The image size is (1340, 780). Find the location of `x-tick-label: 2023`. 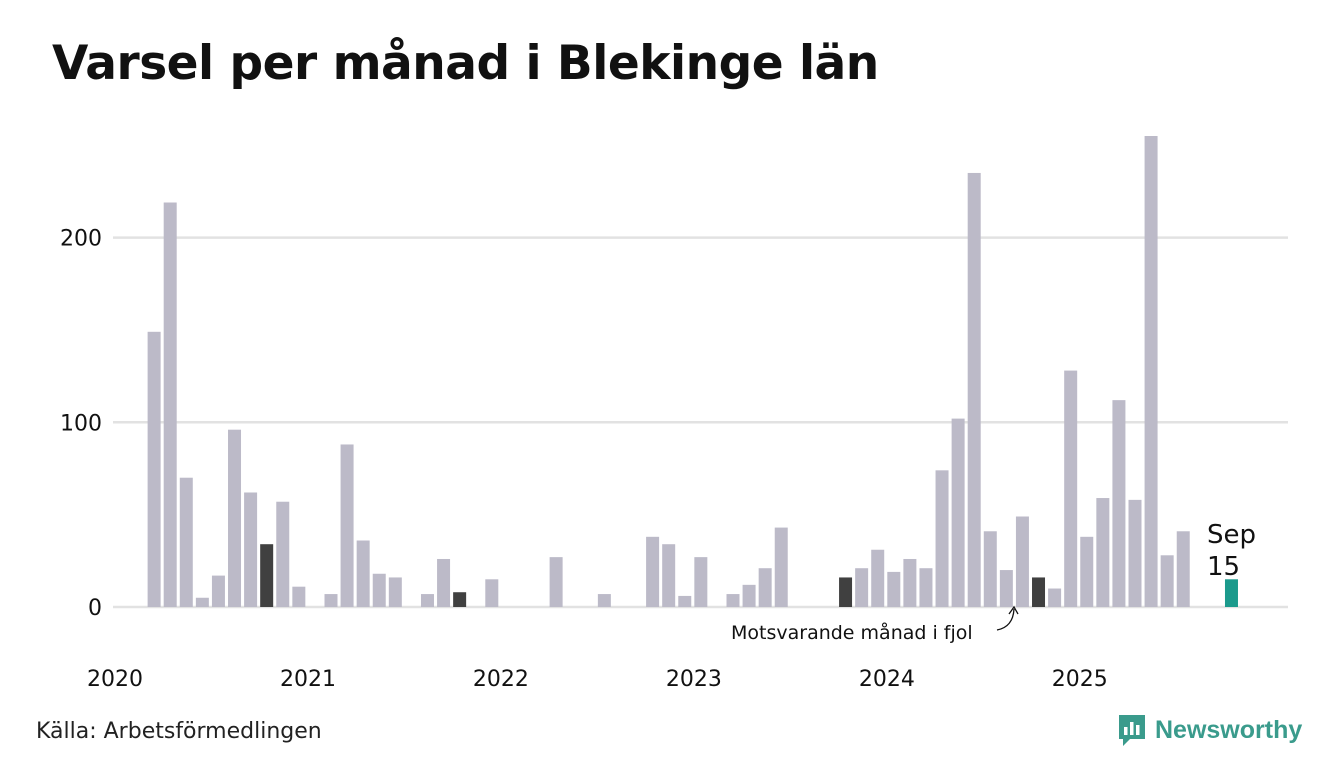

x-tick-label: 2023 is located at coordinates (694, 679).